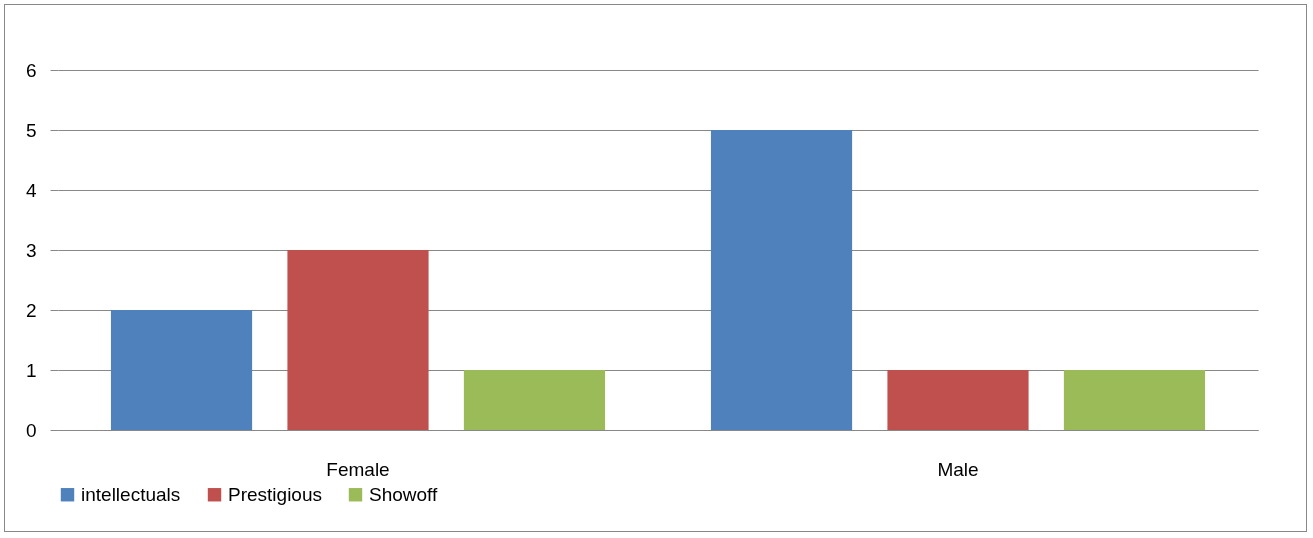 This screenshot has height=538, width=1313. Describe the element at coordinates (31, 250) in the screenshot. I see `y-tick-label: 3` at that location.